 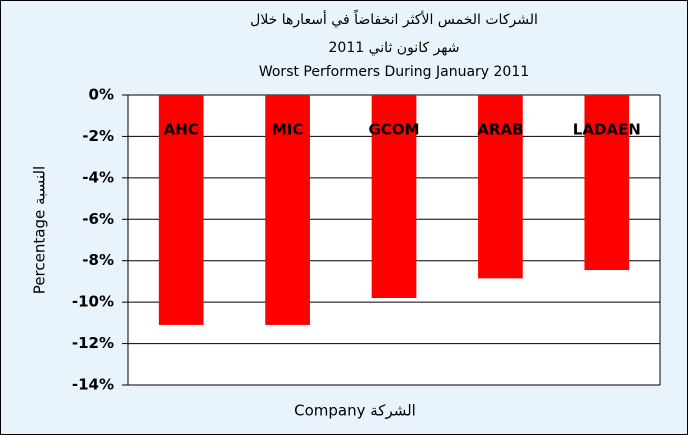 I want to click on y-tick-label: -2%, so click(x=98, y=136).